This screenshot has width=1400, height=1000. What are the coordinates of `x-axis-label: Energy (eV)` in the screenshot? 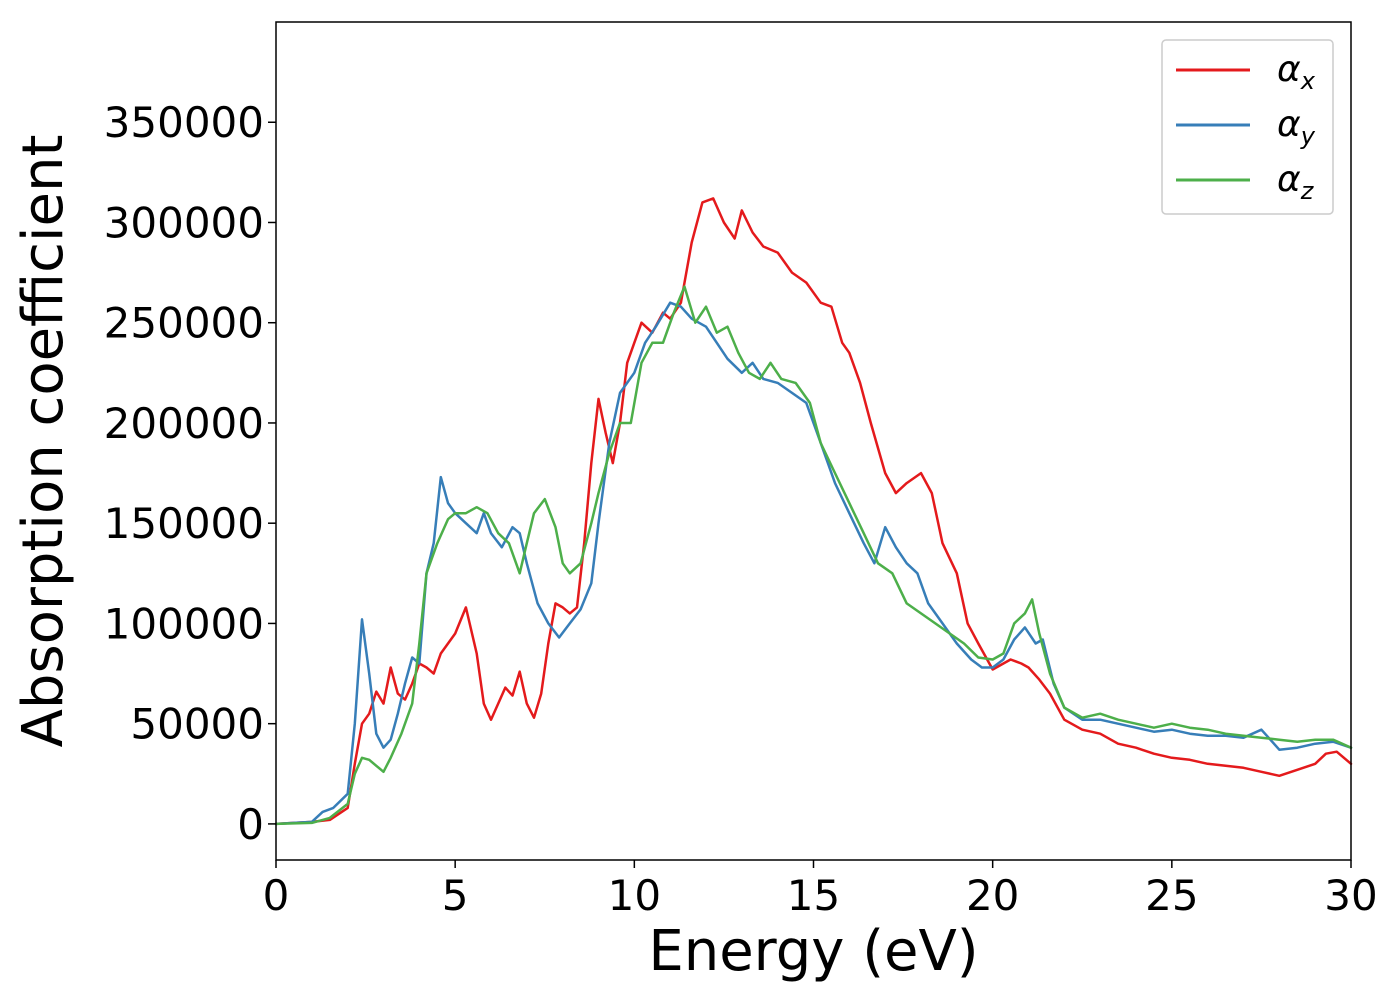 It's located at (813, 951).